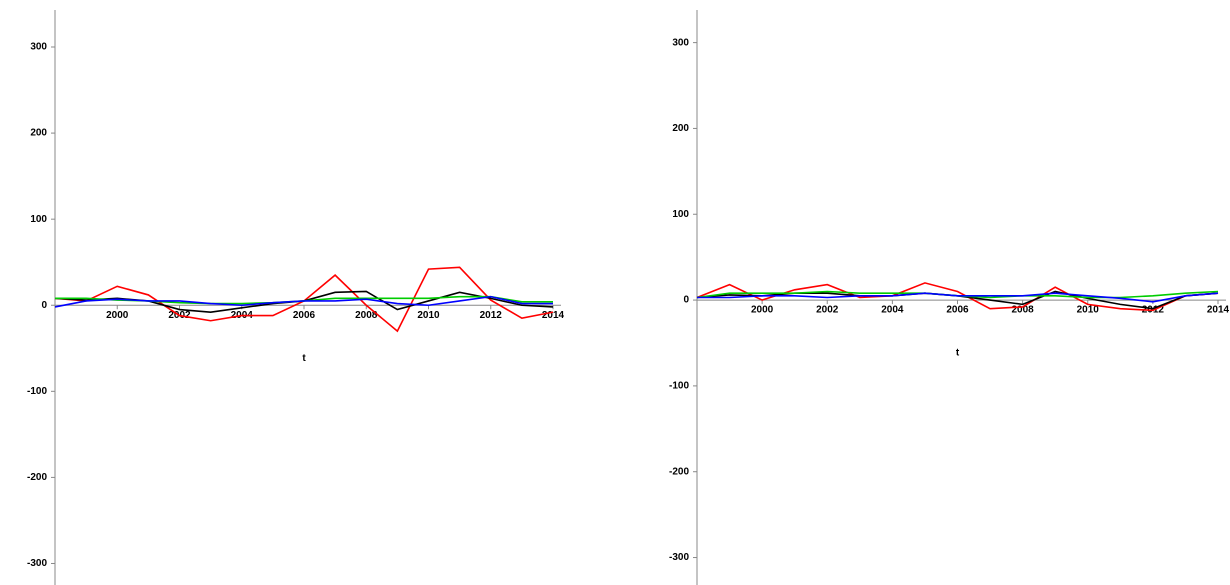  I want to click on x-tick-label: 2004, so click(892, 310).